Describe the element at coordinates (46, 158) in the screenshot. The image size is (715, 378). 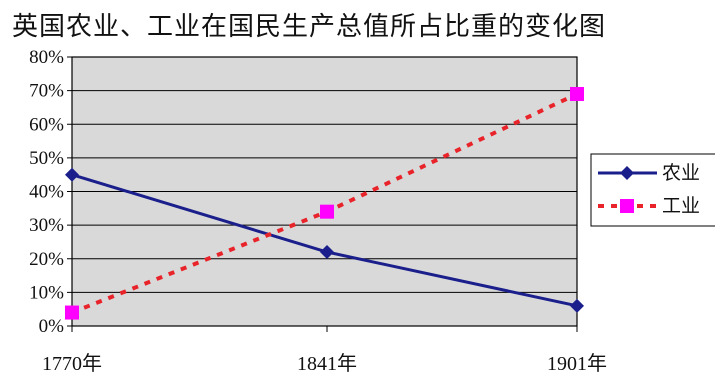
I see `y-tick-label: 50%` at that location.